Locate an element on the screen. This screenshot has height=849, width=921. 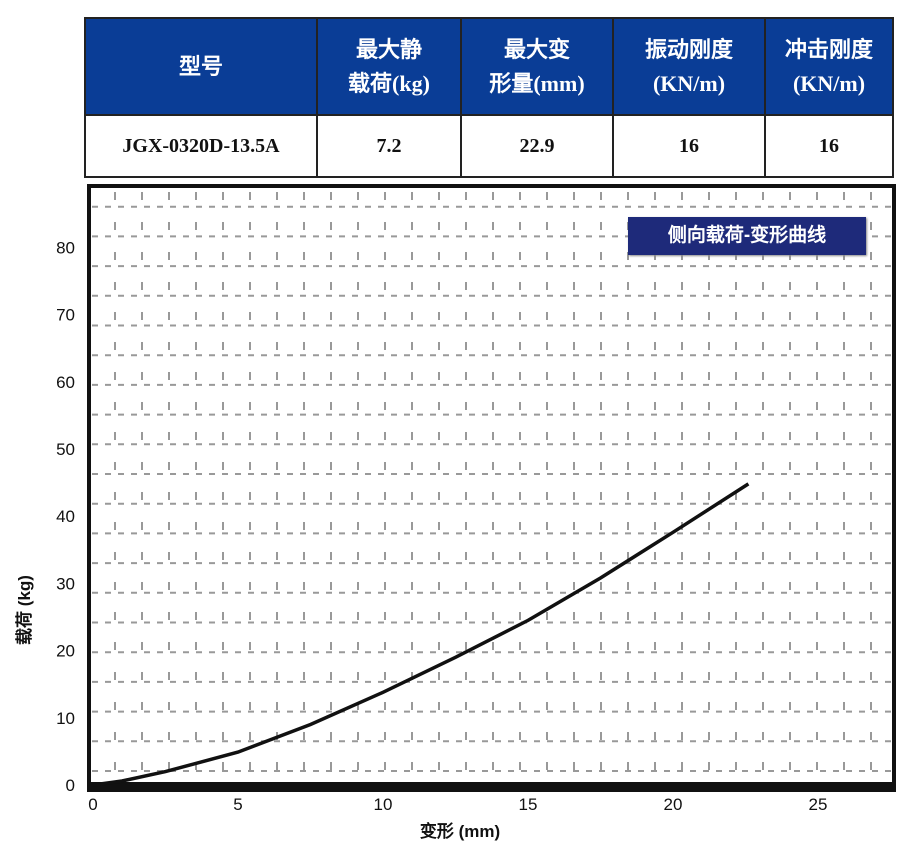
x-axis-label: 变形 (mm) is located at coordinates (460, 831).